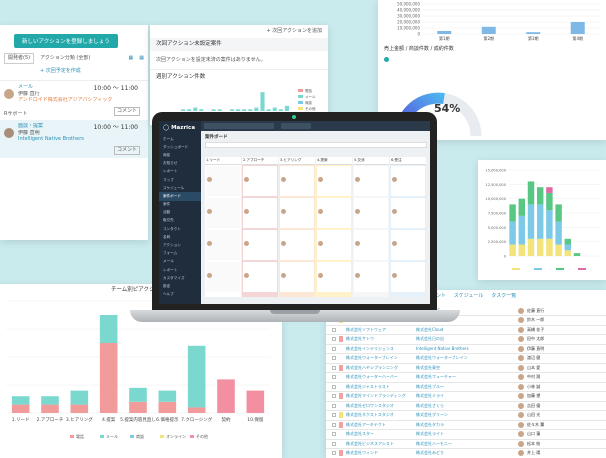 The image size is (606, 458). What do you see at coordinates (170, 253) in the screenshot?
I see `sidebar-item: フォーム` at bounding box center [170, 253].